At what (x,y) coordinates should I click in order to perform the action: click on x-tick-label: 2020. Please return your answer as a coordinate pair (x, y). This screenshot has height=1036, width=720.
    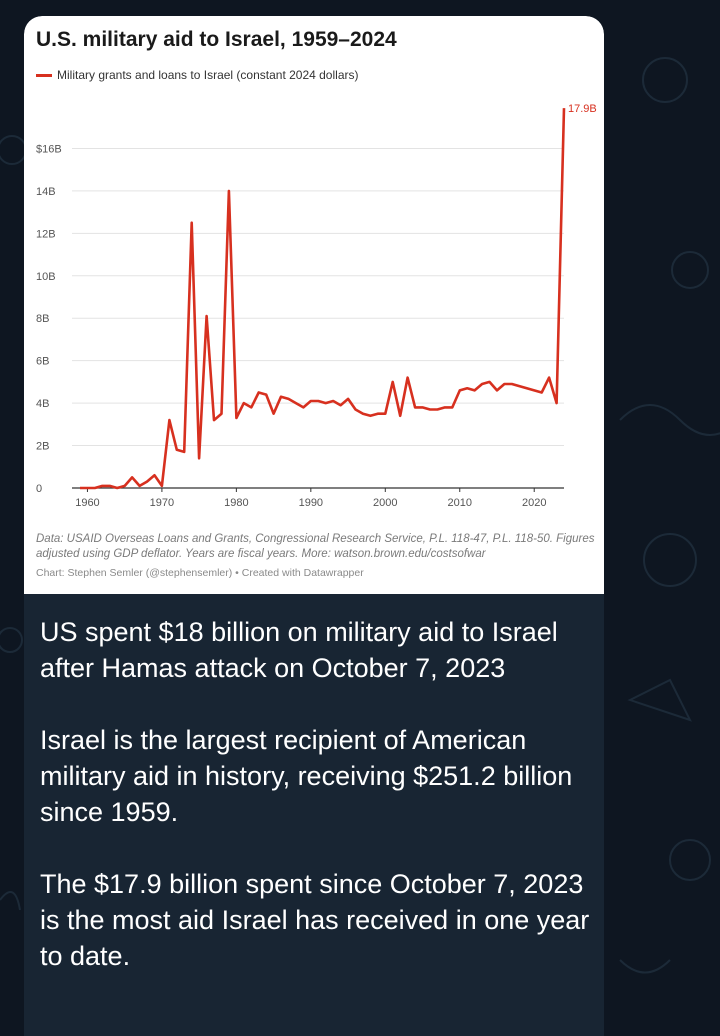
    Looking at the image, I should click on (534, 503).